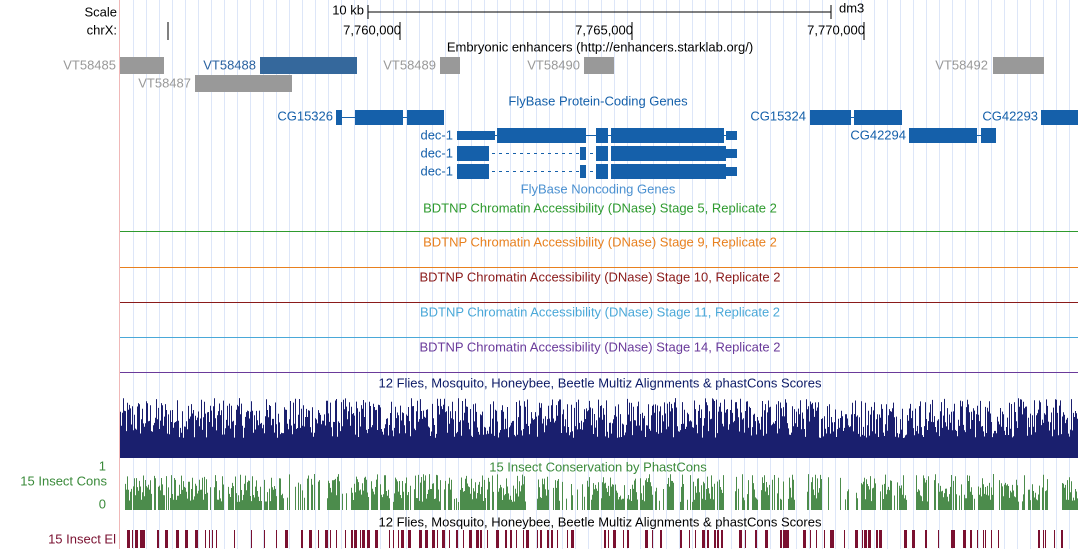 This screenshot has width=1078, height=549. What do you see at coordinates (851, 7) in the screenshot?
I see `assembly-label: dm3` at bounding box center [851, 7].